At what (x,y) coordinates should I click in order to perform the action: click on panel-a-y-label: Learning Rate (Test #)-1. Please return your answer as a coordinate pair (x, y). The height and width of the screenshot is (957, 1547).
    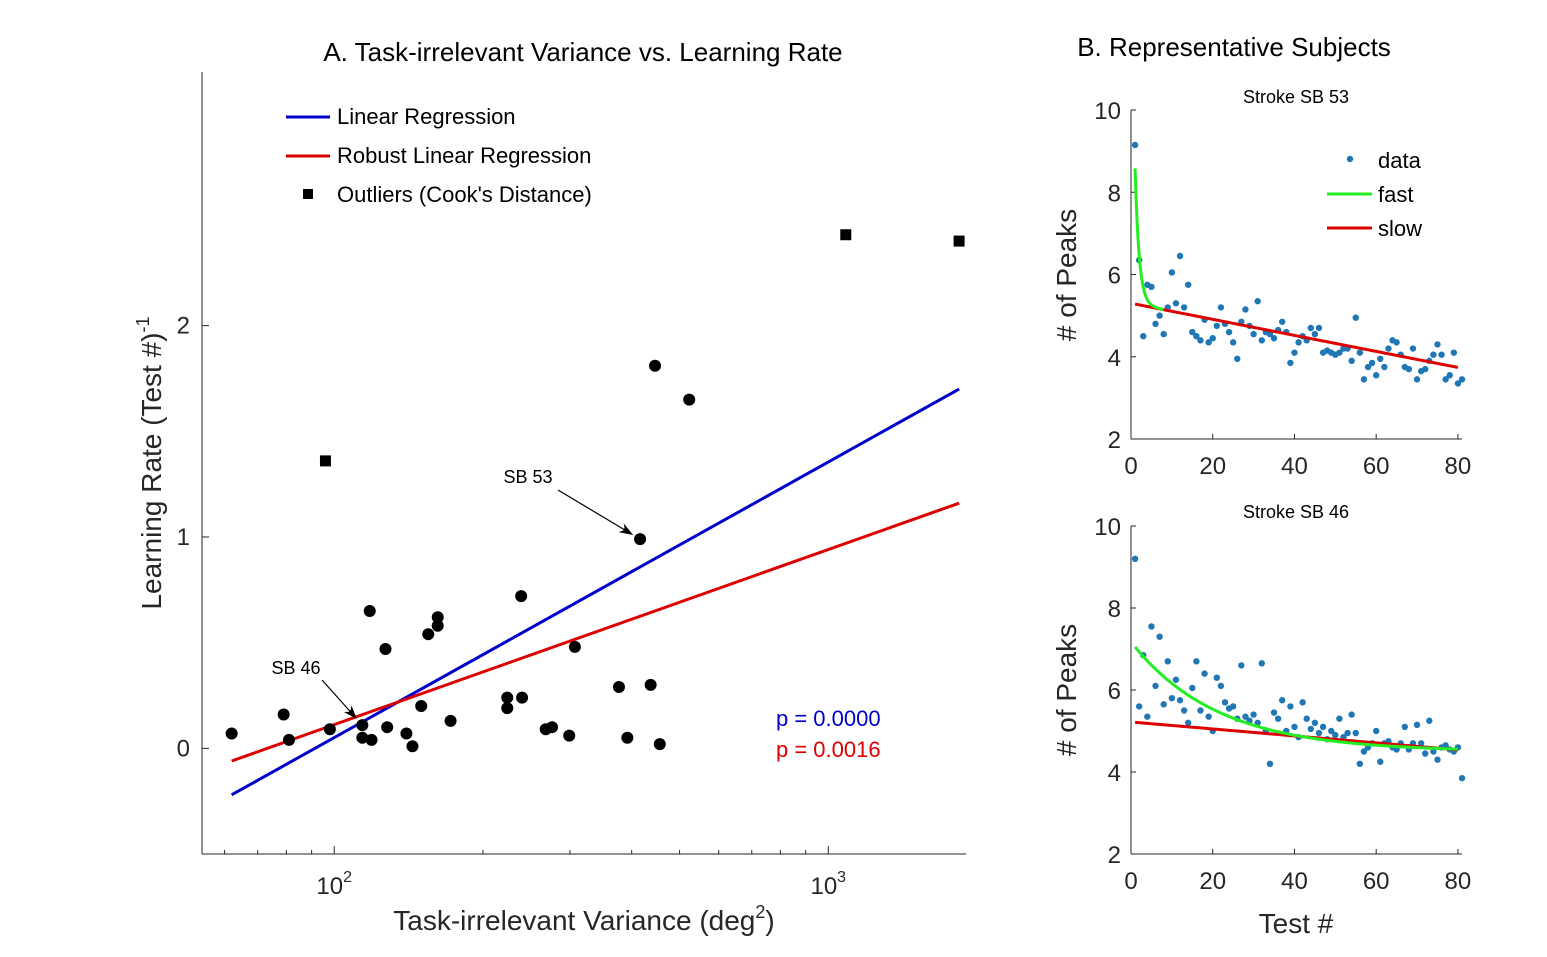
    Looking at the image, I should click on (150, 462).